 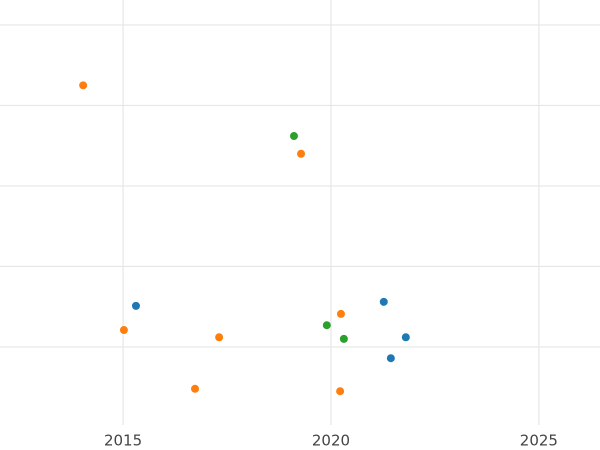 I want to click on x-tick-label: 2025, so click(x=539, y=441).